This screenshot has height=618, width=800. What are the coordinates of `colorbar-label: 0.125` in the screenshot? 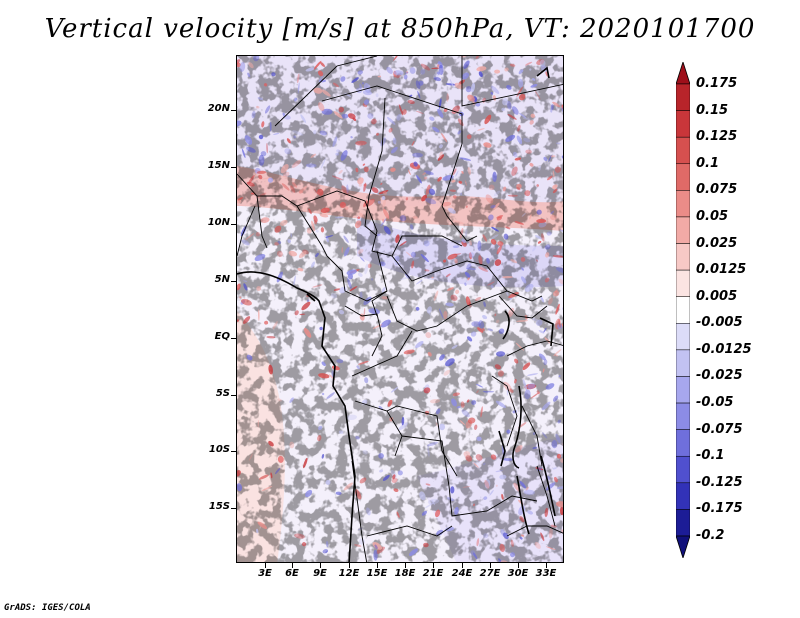 It's located at (717, 137).